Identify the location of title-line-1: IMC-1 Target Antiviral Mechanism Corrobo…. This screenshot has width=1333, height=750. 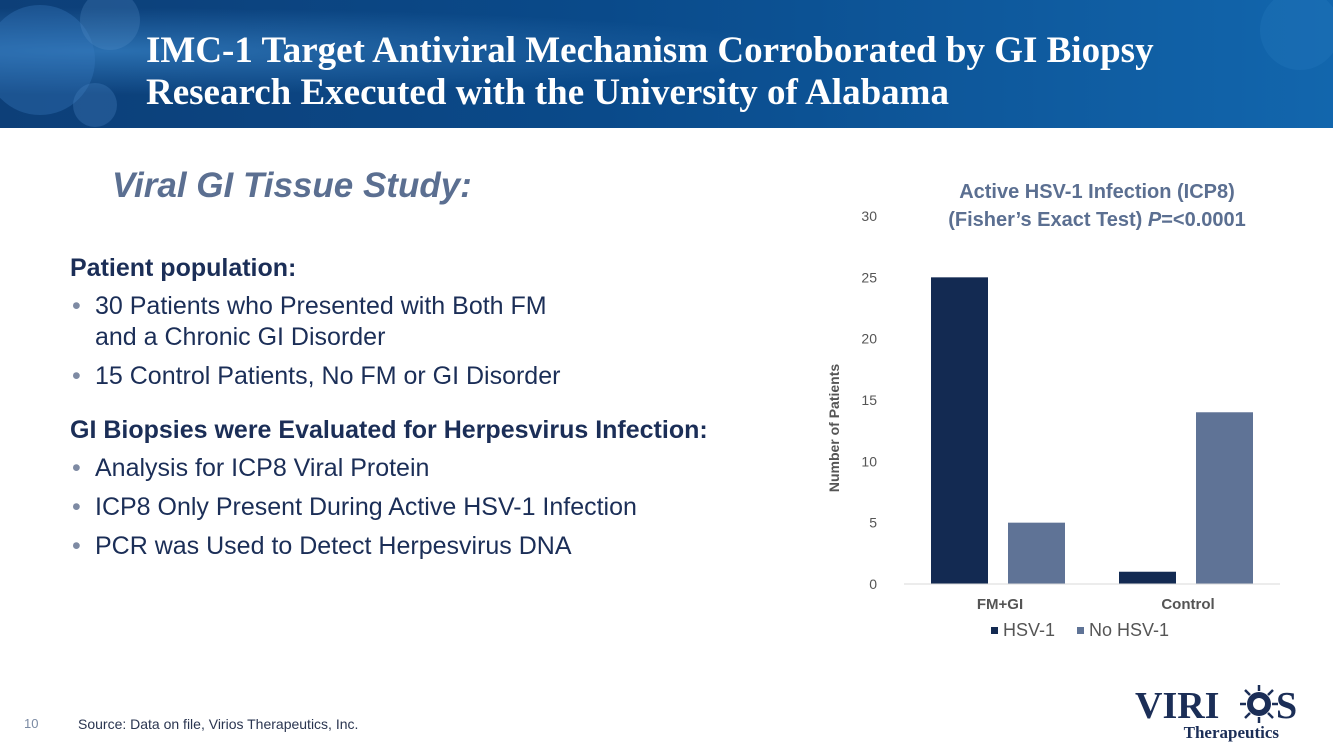
(650, 50).